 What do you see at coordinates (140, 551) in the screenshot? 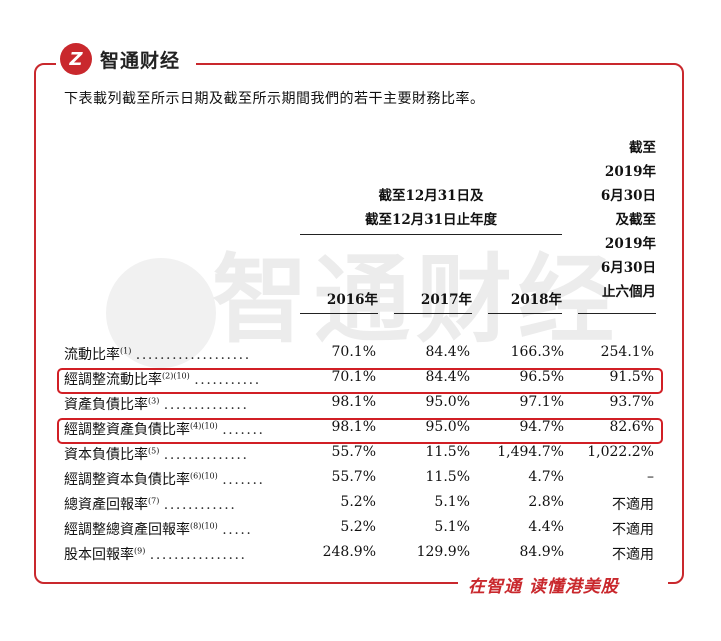
I see `row-footnote-ref: (9)` at bounding box center [140, 551].